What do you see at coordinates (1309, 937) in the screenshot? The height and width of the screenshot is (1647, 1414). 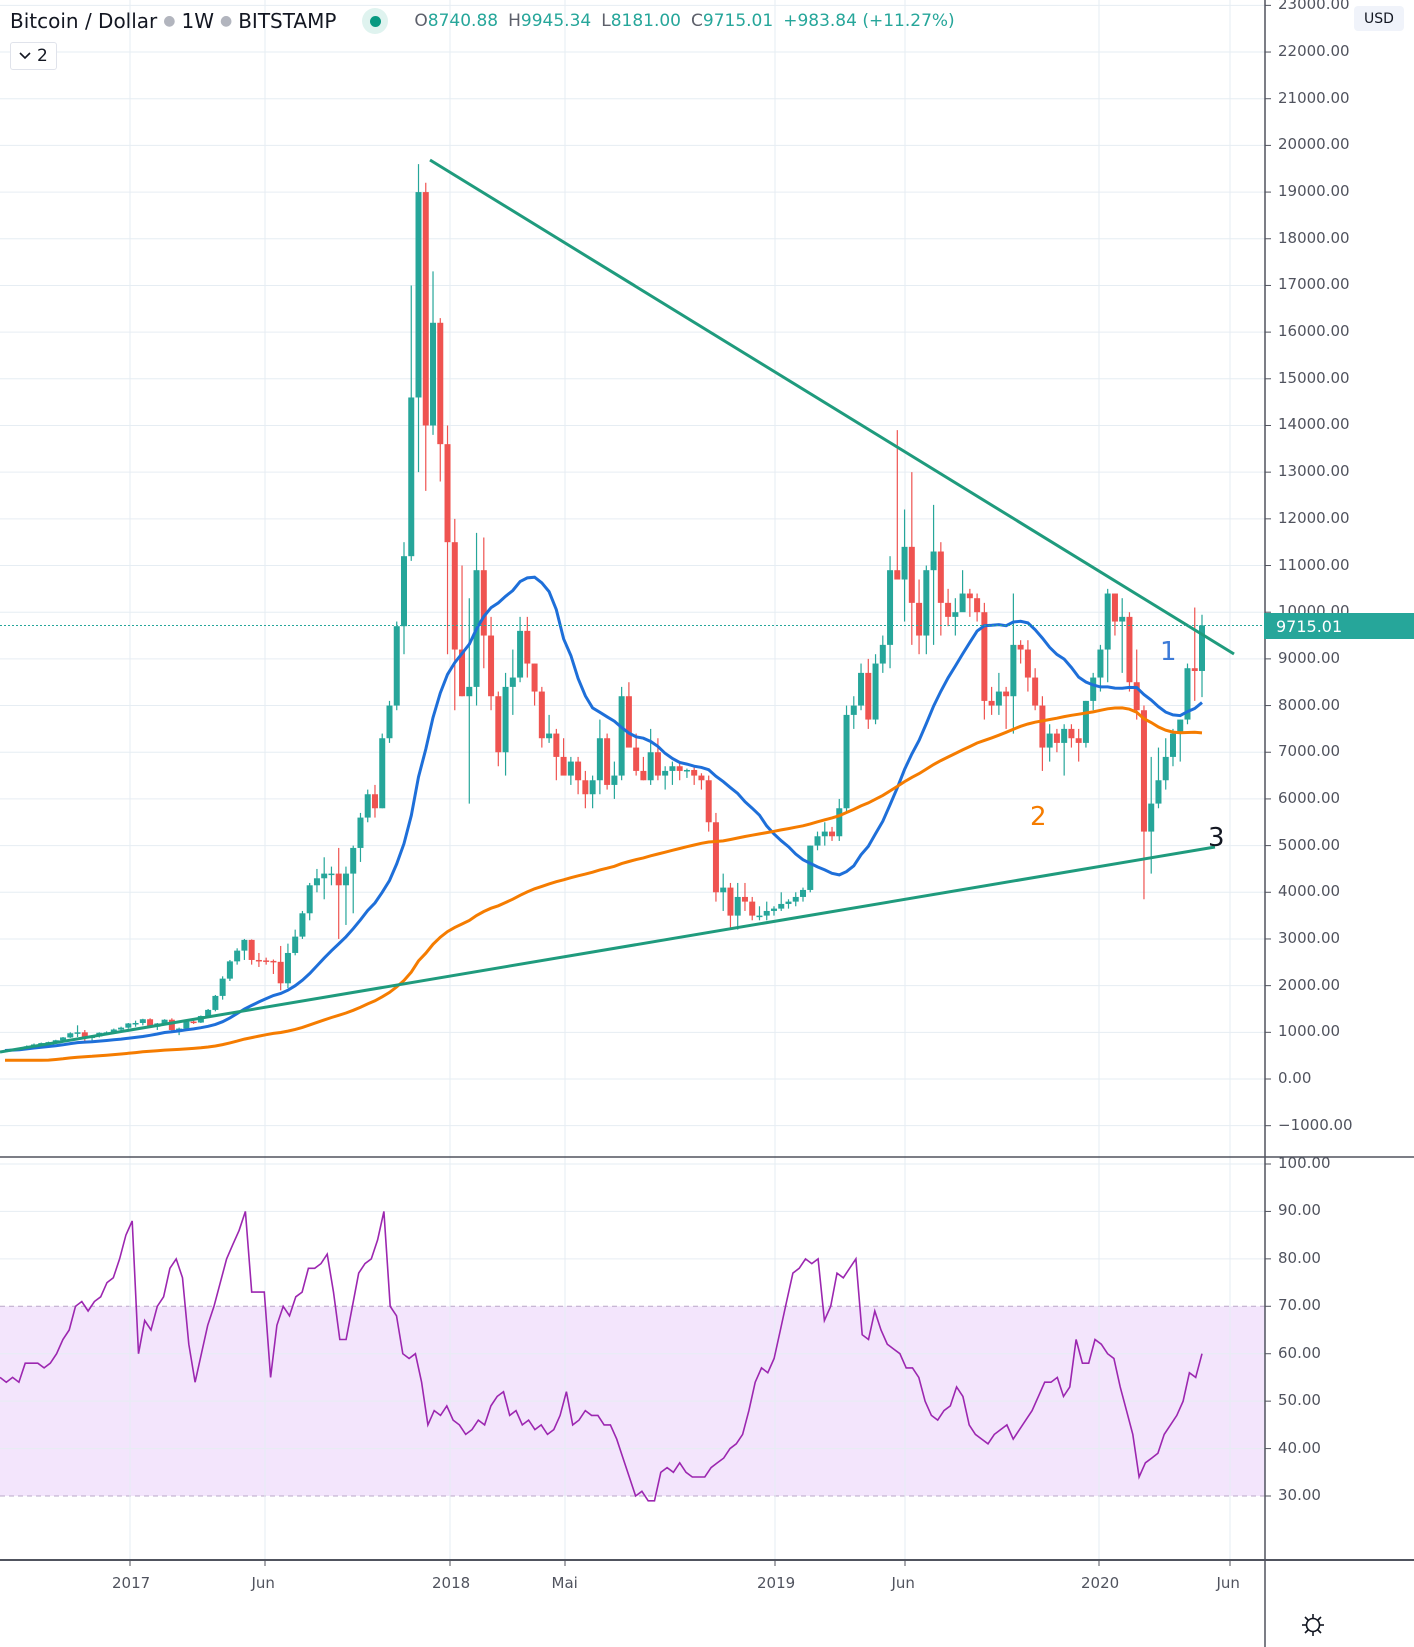 I see `price-tick-label: 3000.00` at bounding box center [1309, 937].